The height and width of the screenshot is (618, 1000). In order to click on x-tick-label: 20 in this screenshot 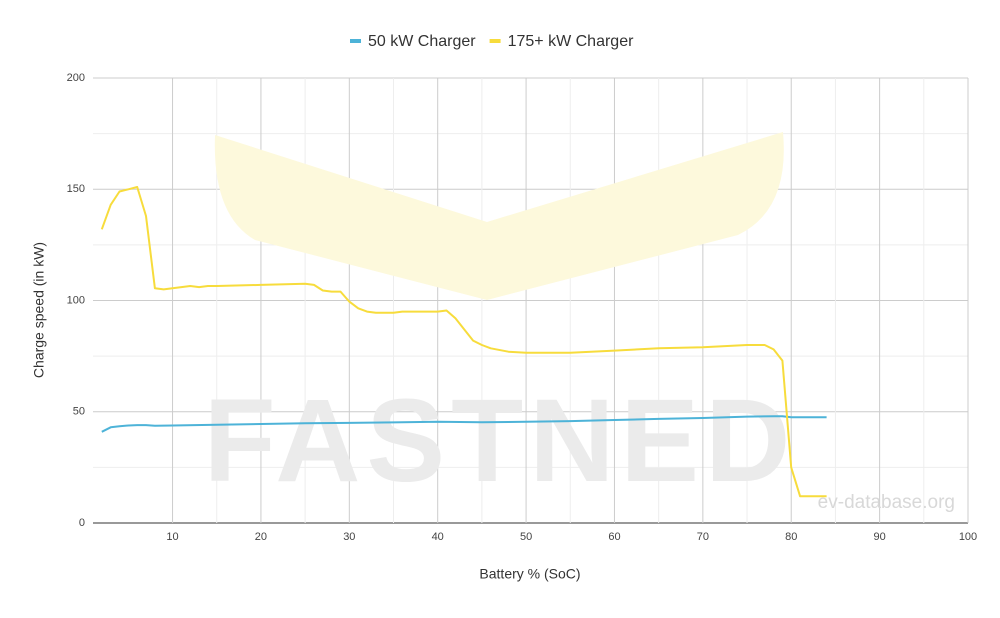, I will do `click(261, 537)`.